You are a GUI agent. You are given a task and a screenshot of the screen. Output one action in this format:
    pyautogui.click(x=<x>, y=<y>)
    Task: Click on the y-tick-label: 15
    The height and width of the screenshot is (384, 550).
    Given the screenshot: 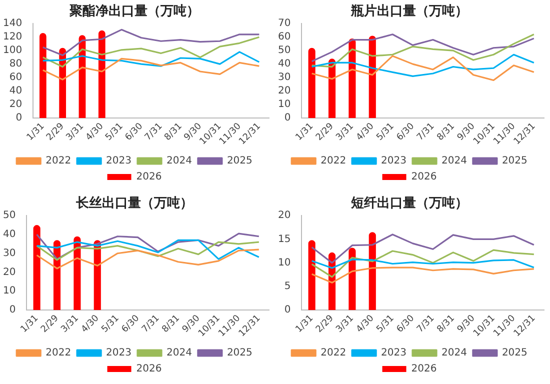 What is the action you would take?
    pyautogui.click(x=284, y=239)
    